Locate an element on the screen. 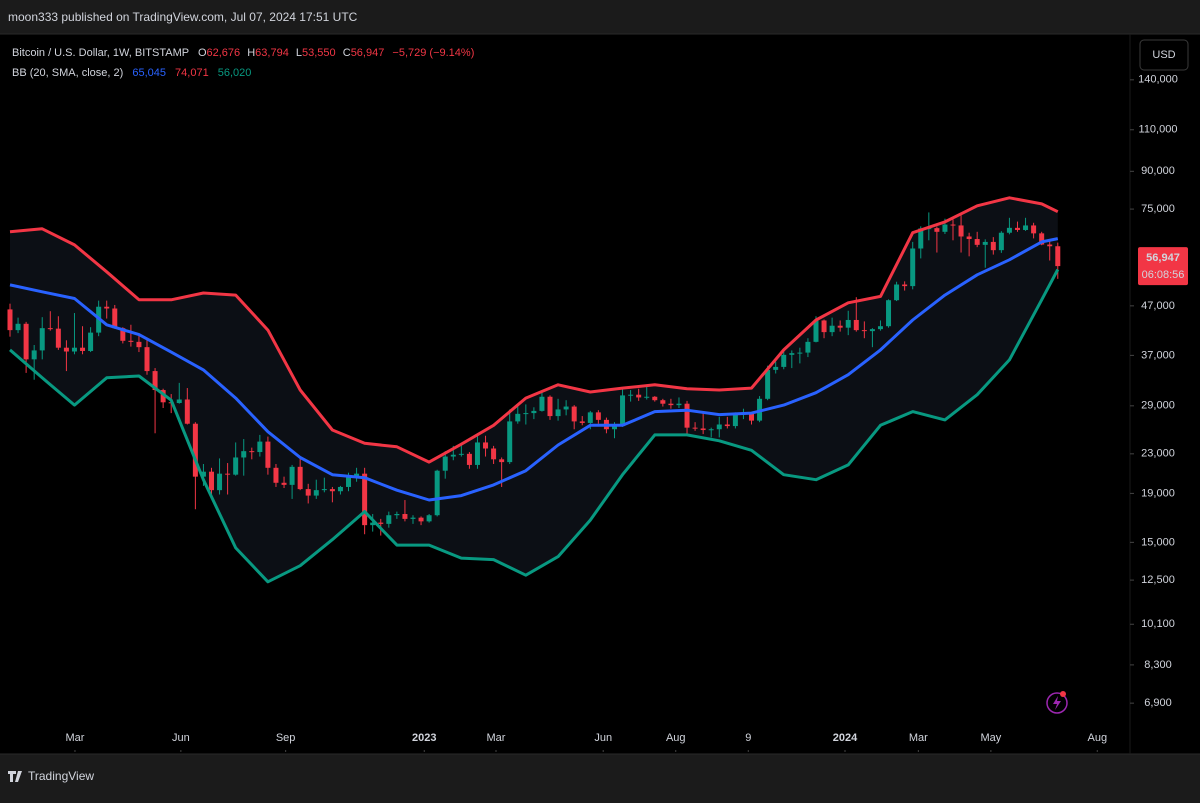 This screenshot has height=803, width=1200. y-tick-label: 6,900 is located at coordinates (1158, 703).